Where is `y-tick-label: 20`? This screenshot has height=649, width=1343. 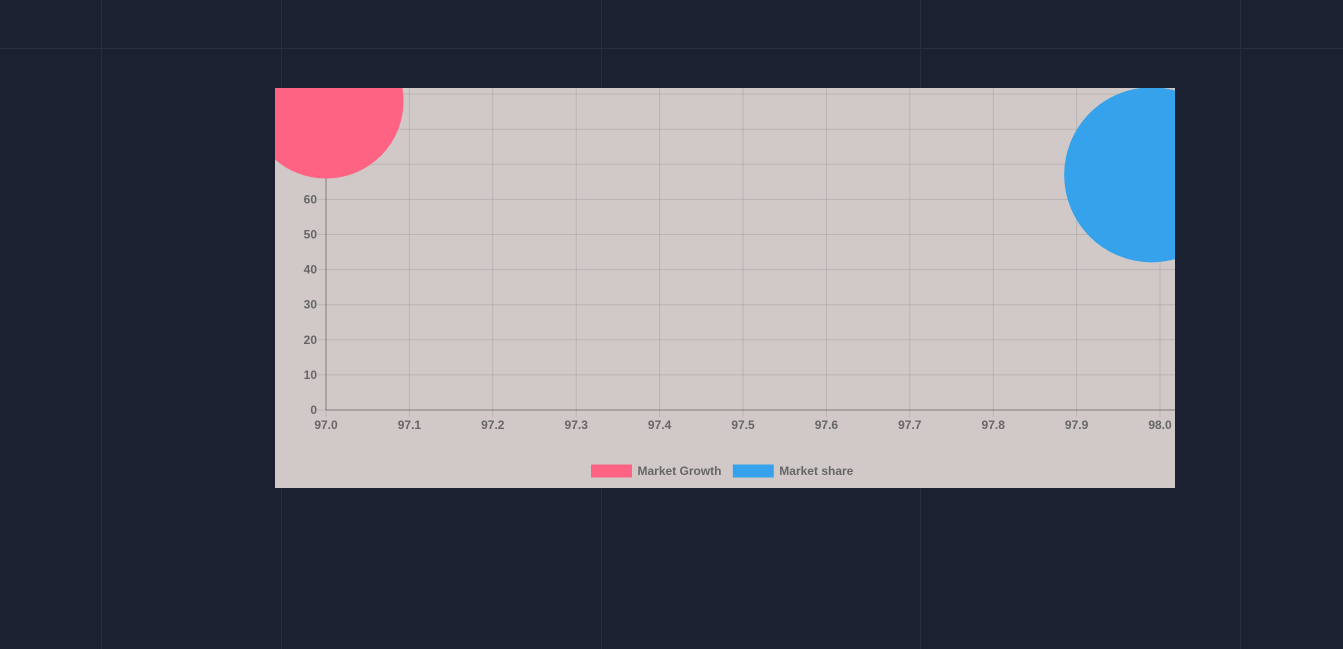
y-tick-label: 20 is located at coordinates (311, 340).